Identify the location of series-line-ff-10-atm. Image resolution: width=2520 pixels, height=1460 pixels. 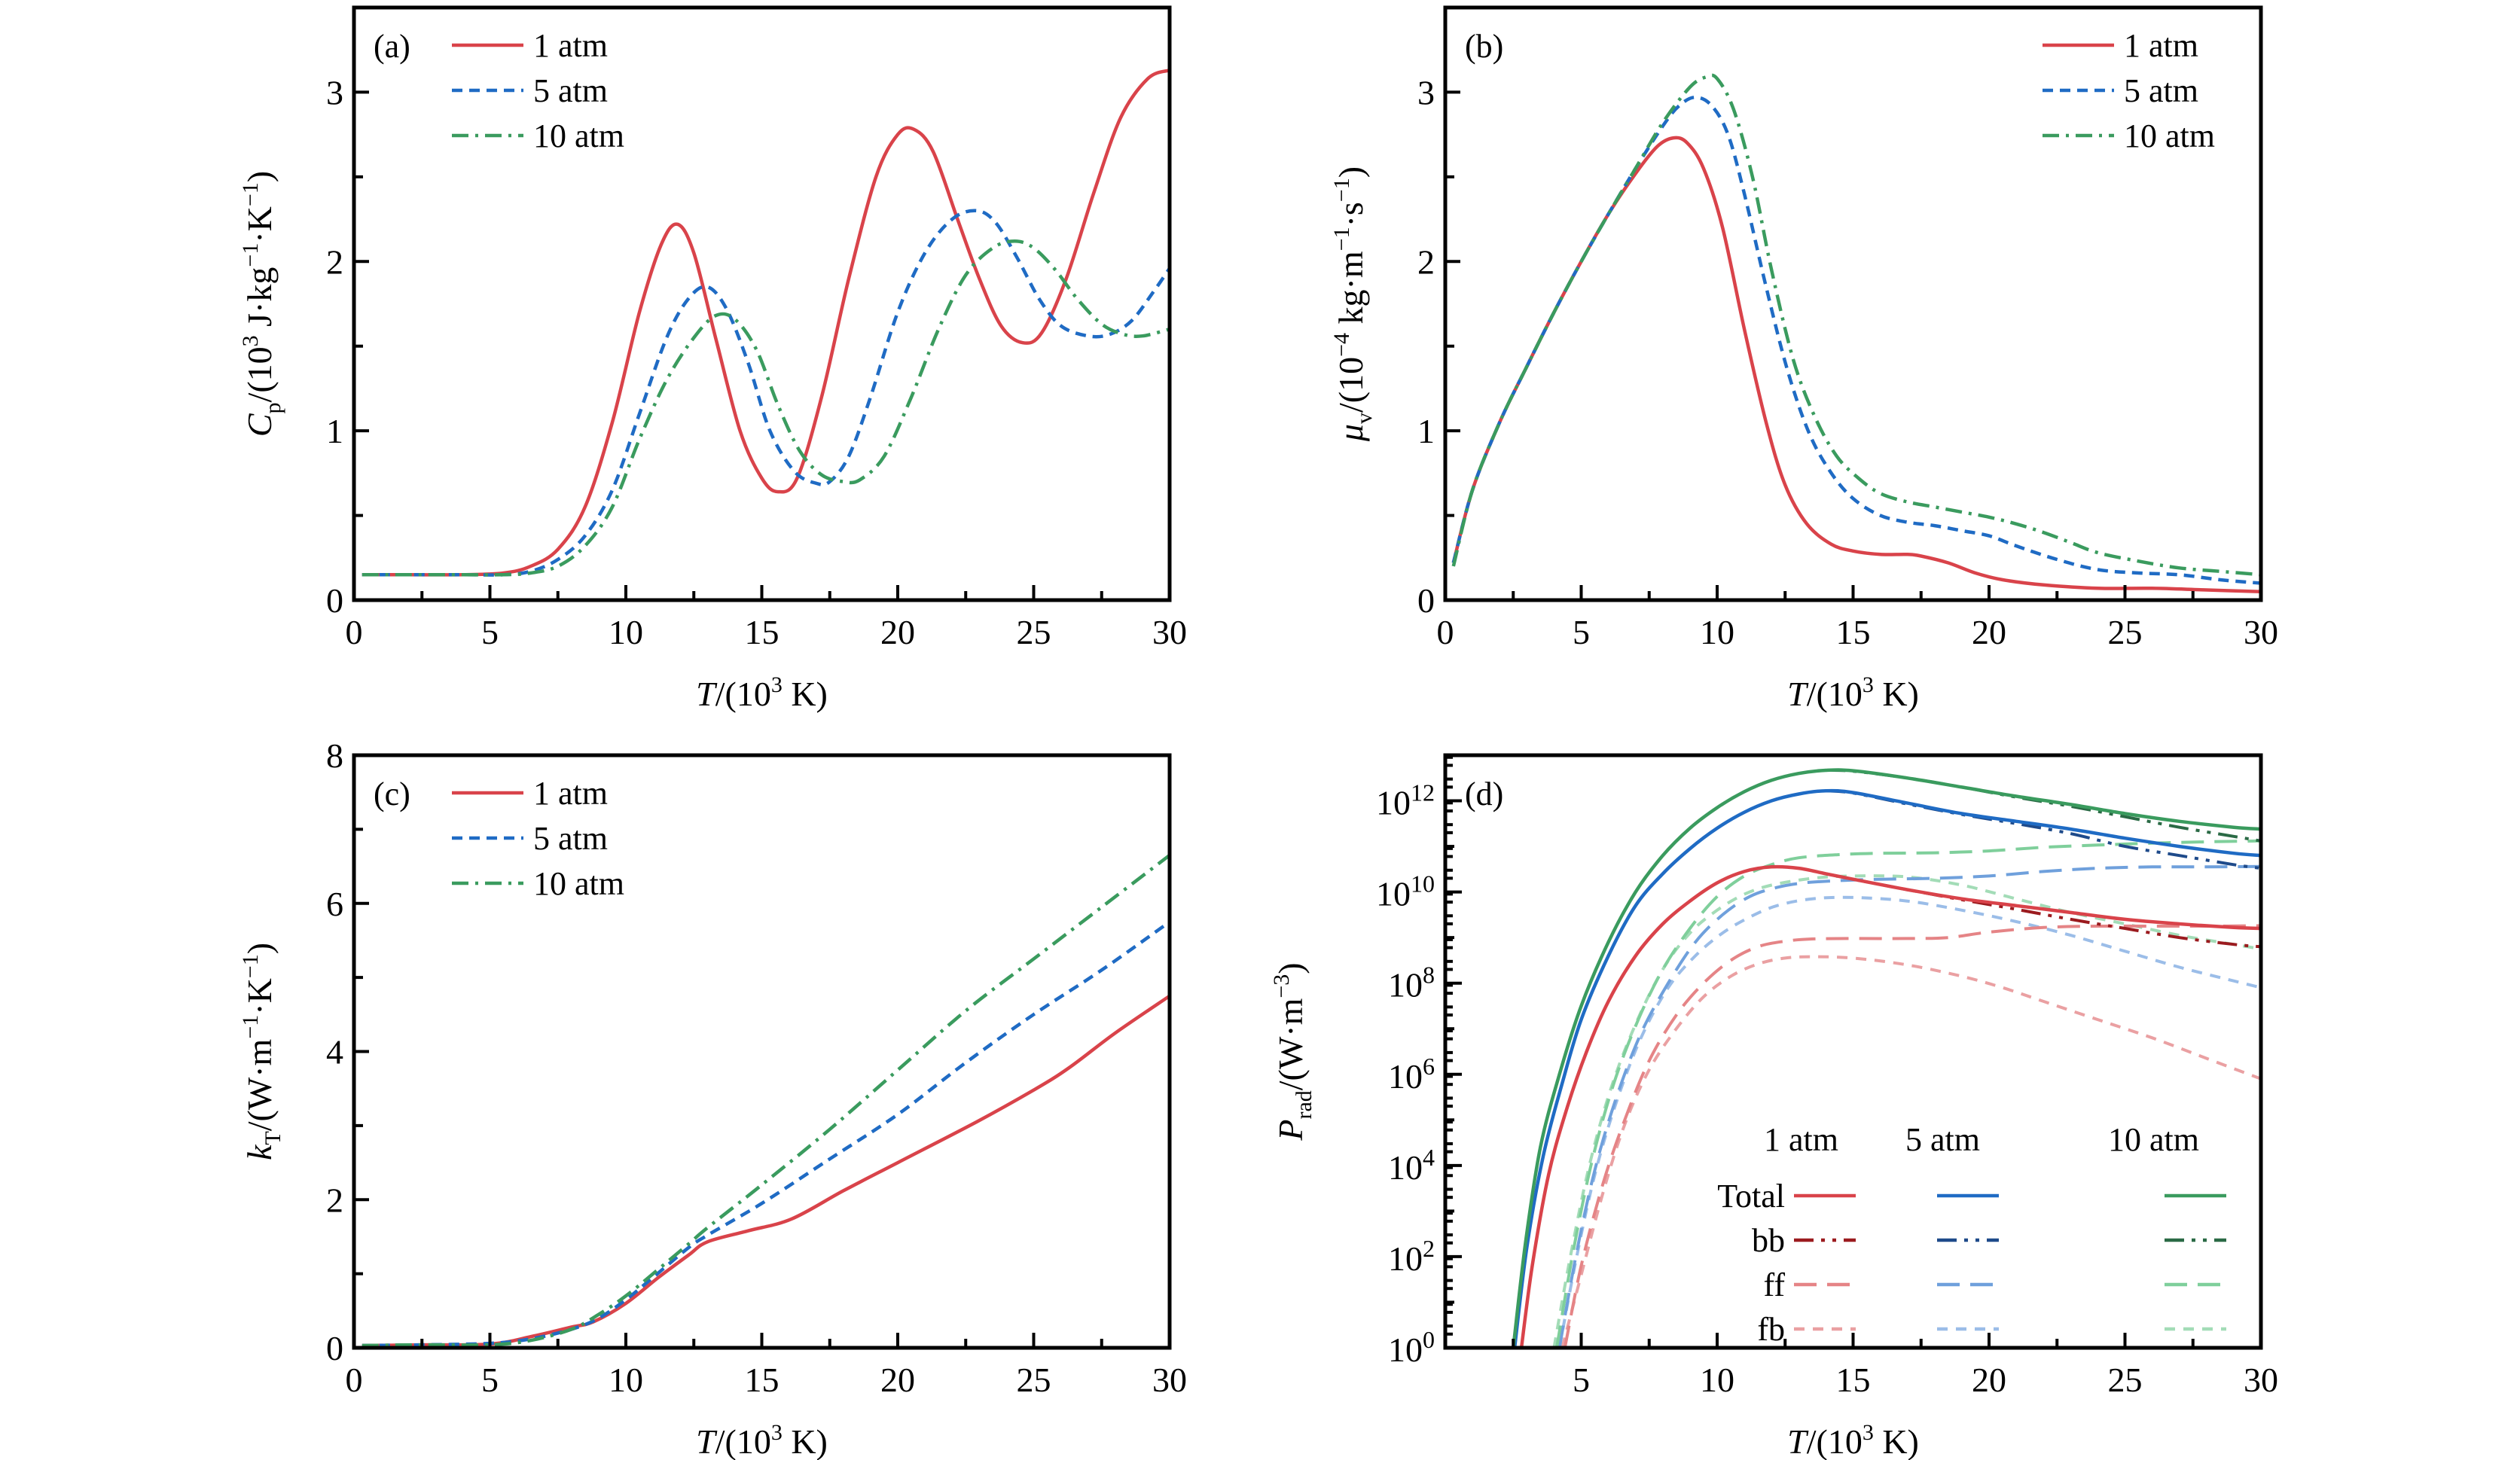
(1908, 1093).